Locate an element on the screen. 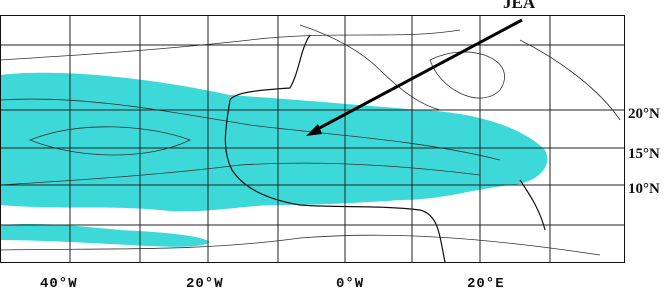 Image resolution: width=669 pixels, height=296 pixels. latitude-label: 15°N is located at coordinates (644, 154).